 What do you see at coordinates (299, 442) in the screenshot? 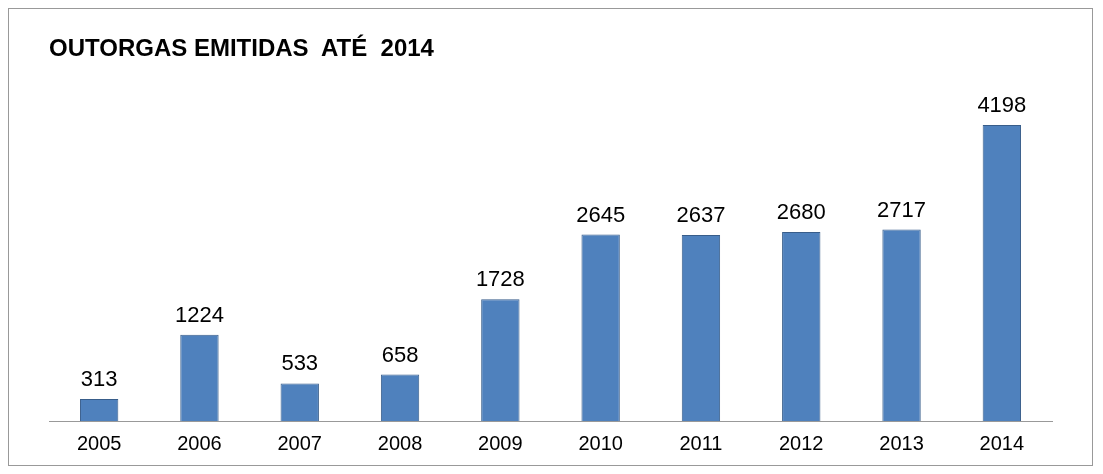
I see `x-tick-label: 2007` at bounding box center [299, 442].